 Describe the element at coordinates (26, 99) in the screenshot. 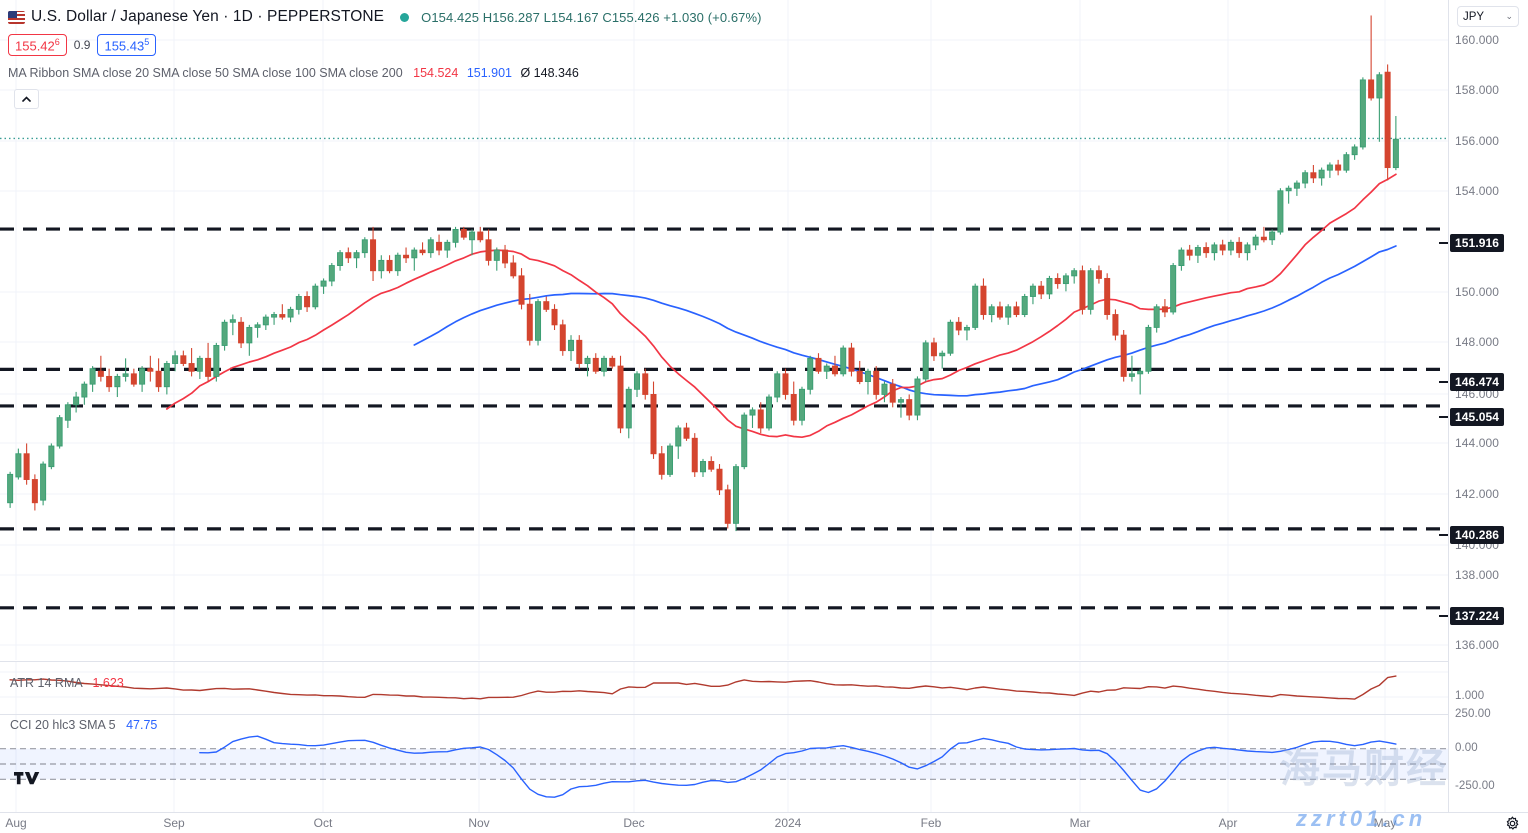

I see `collapse-legend-button` at that location.